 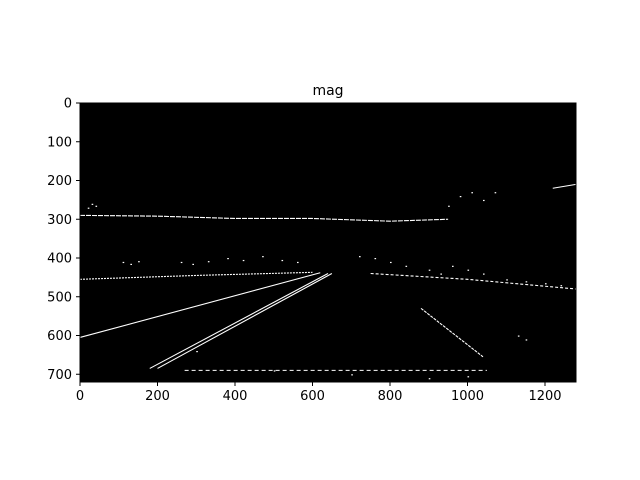 What do you see at coordinates (59, 336) in the screenshot?
I see `y-tick-label: 600` at bounding box center [59, 336].